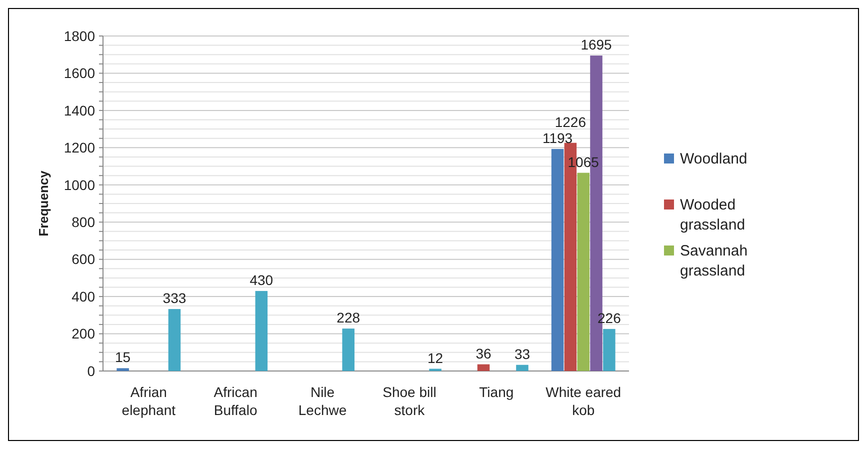 This screenshot has height=449, width=867. What do you see at coordinates (84, 296) in the screenshot?
I see `y-tick-label: 400` at bounding box center [84, 296].